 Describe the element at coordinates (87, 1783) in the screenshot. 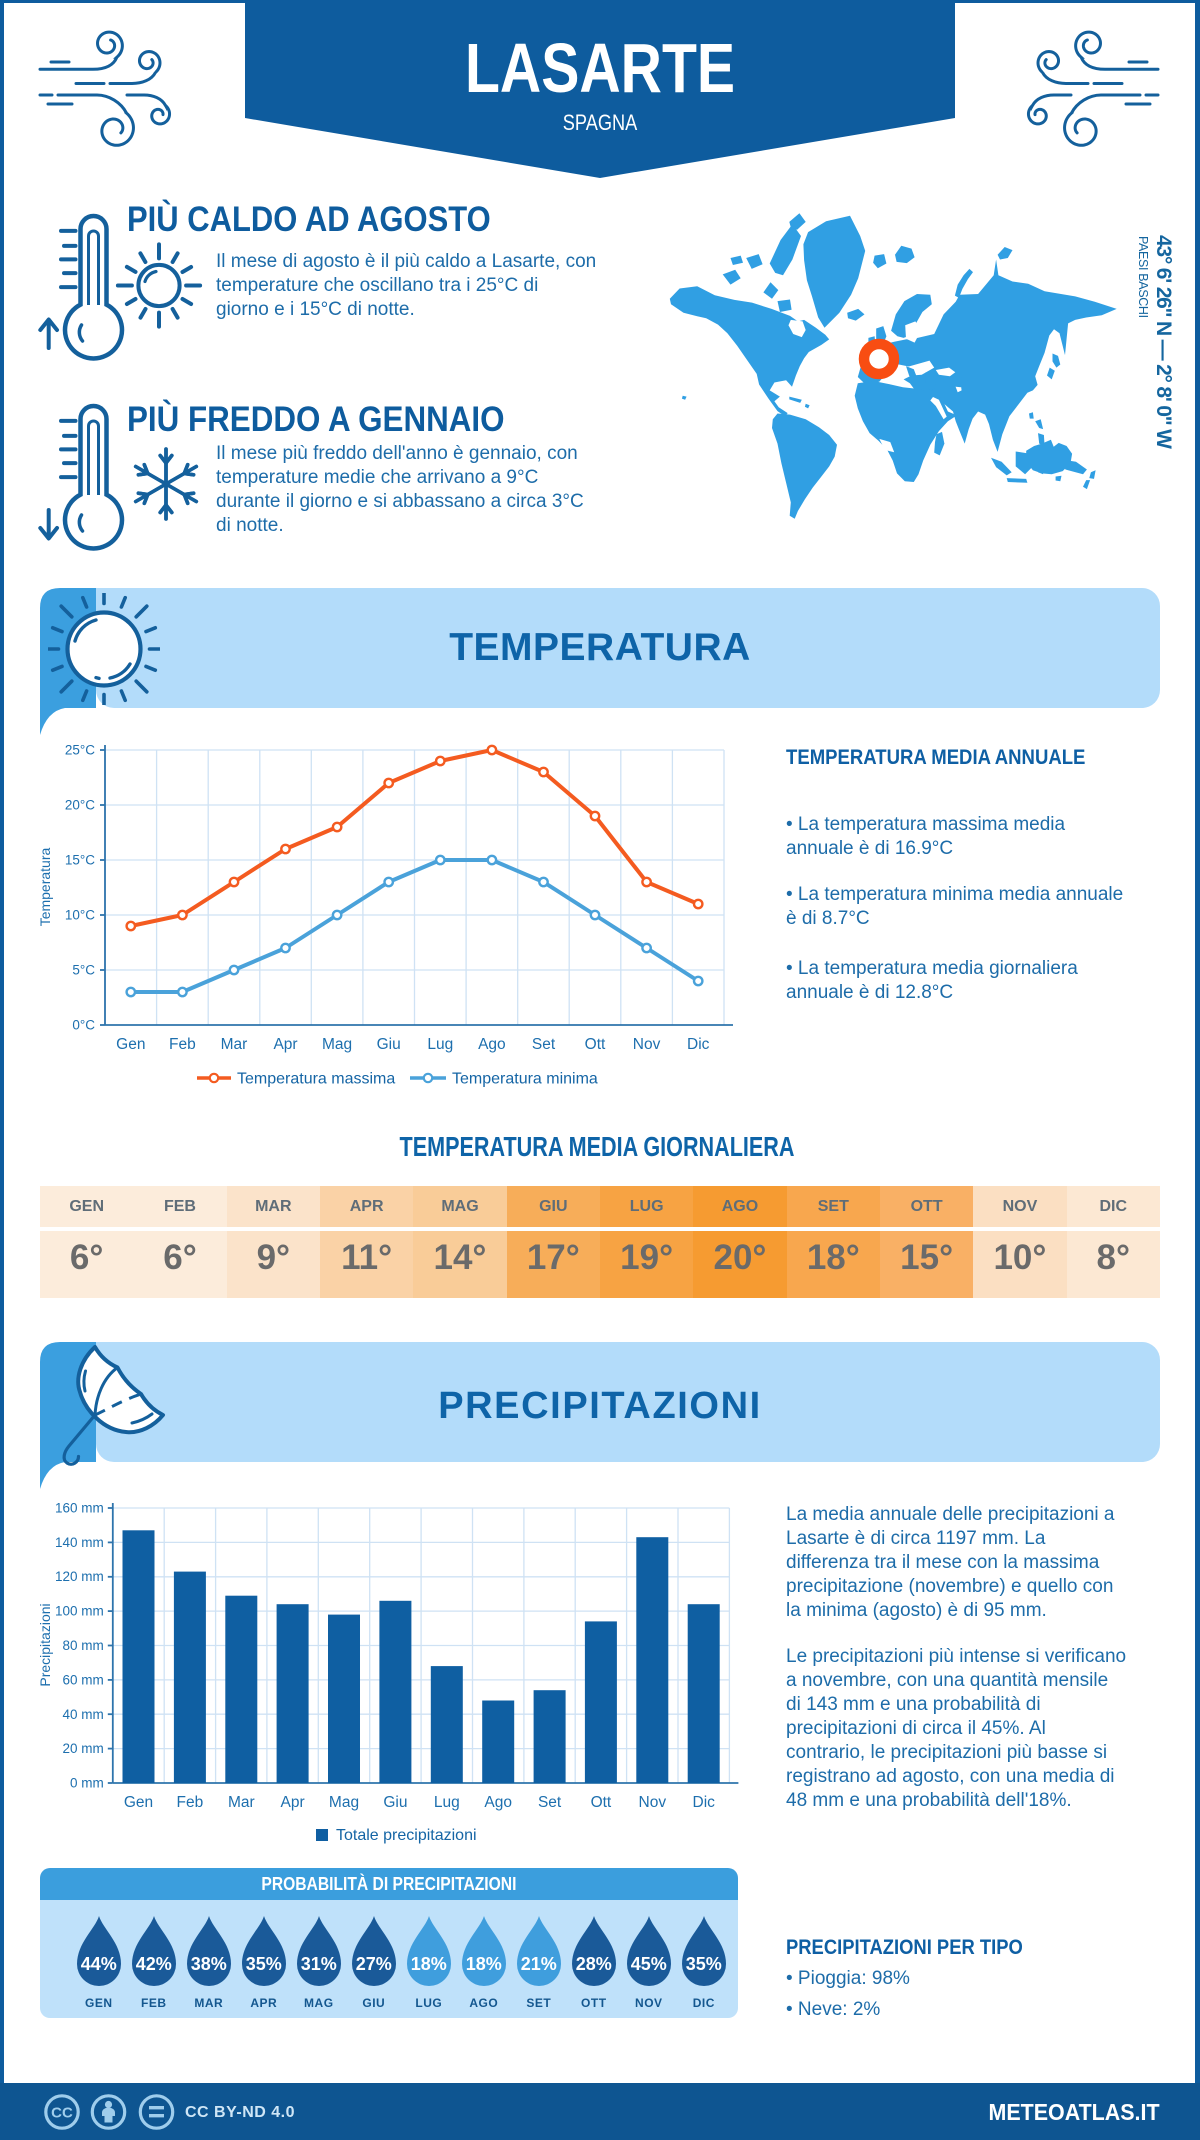

I see `svg-text: 0 mm` at that location.